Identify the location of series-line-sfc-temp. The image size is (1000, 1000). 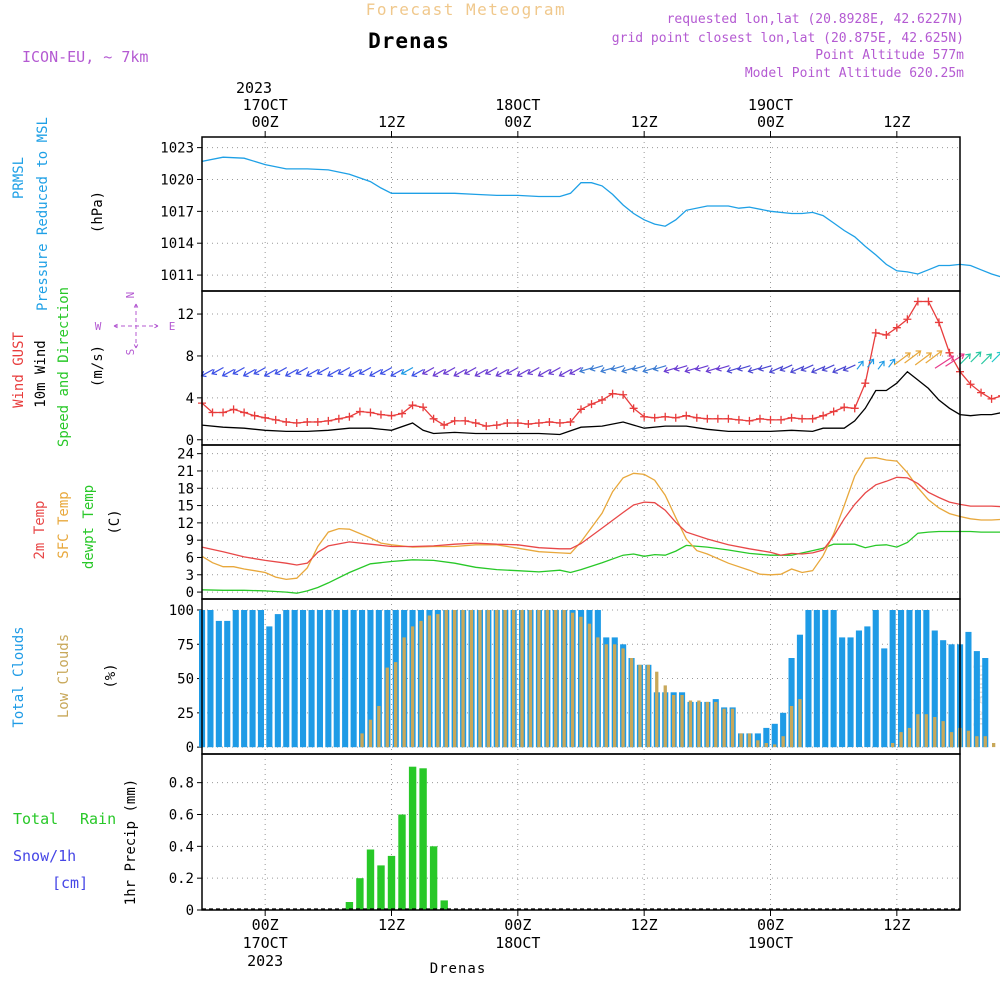
(600, 519).